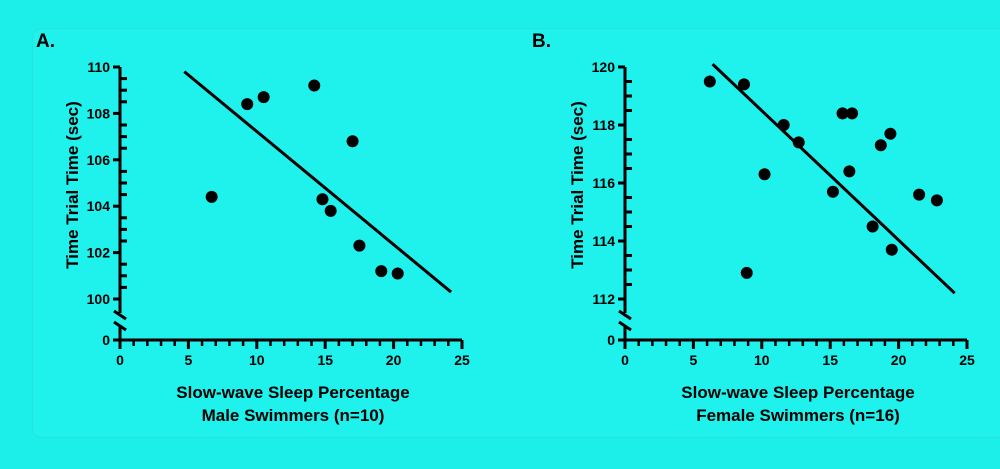  Describe the element at coordinates (603, 183) in the screenshot. I see `y-tick-label: 116` at that location.